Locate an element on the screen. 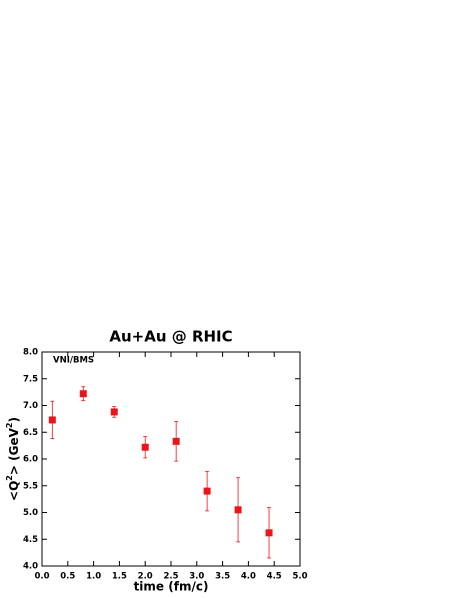 The width and height of the screenshot is (463, 599). x-axis-label: time (fm/c) is located at coordinates (171, 587).